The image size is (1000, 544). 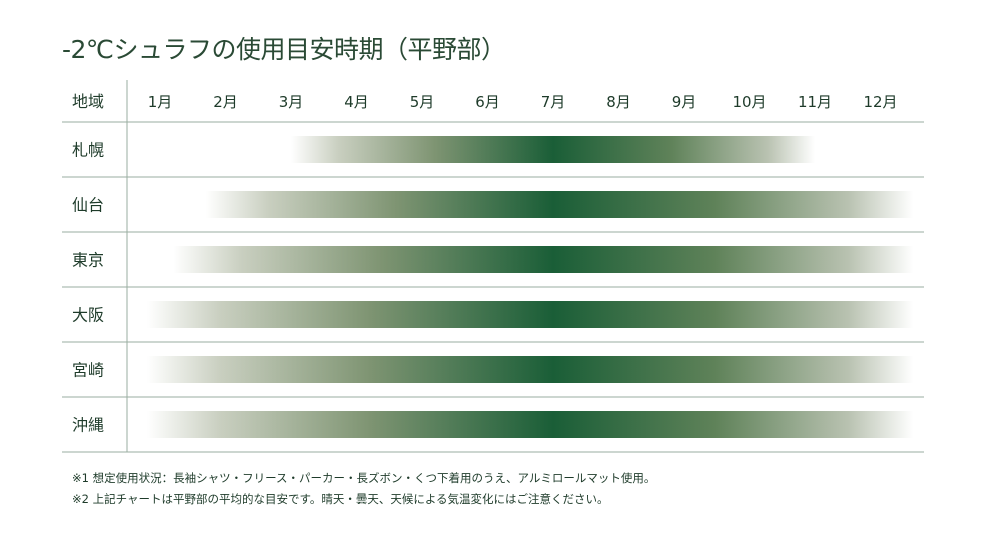 What do you see at coordinates (815, 102) in the screenshot?
I see `month-label: 11月` at bounding box center [815, 102].